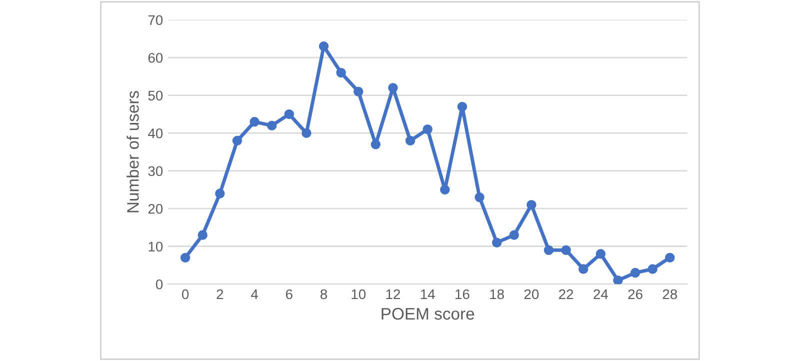  What do you see at coordinates (635, 294) in the screenshot?
I see `x-tick-label: 26` at bounding box center [635, 294].